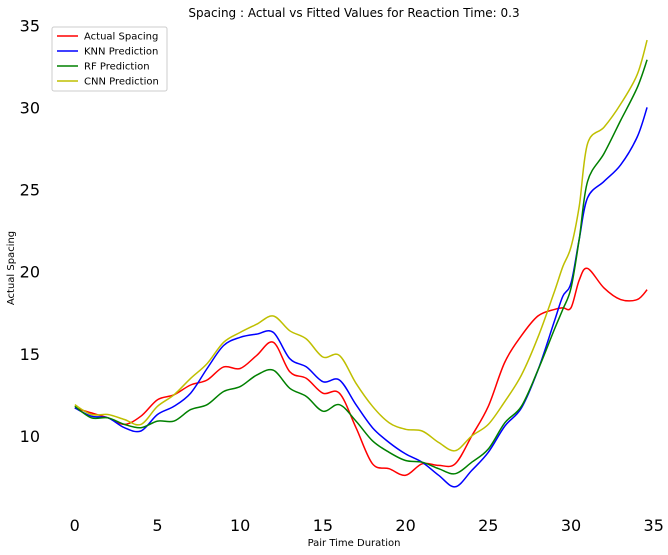 This screenshot has width=668, height=555. What do you see at coordinates (488, 525) in the screenshot?
I see `x-tick-label: 25` at bounding box center [488, 525].